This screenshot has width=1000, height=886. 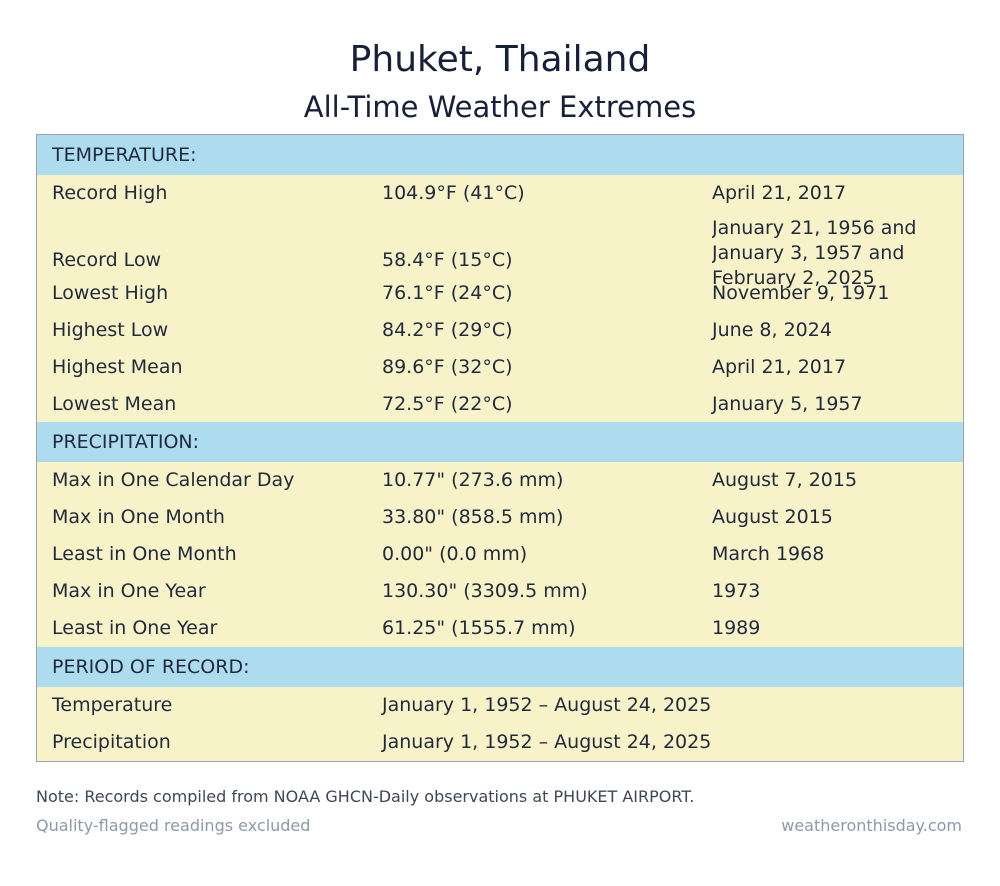 I want to click on row-label: Highest Low, so click(x=110, y=330).